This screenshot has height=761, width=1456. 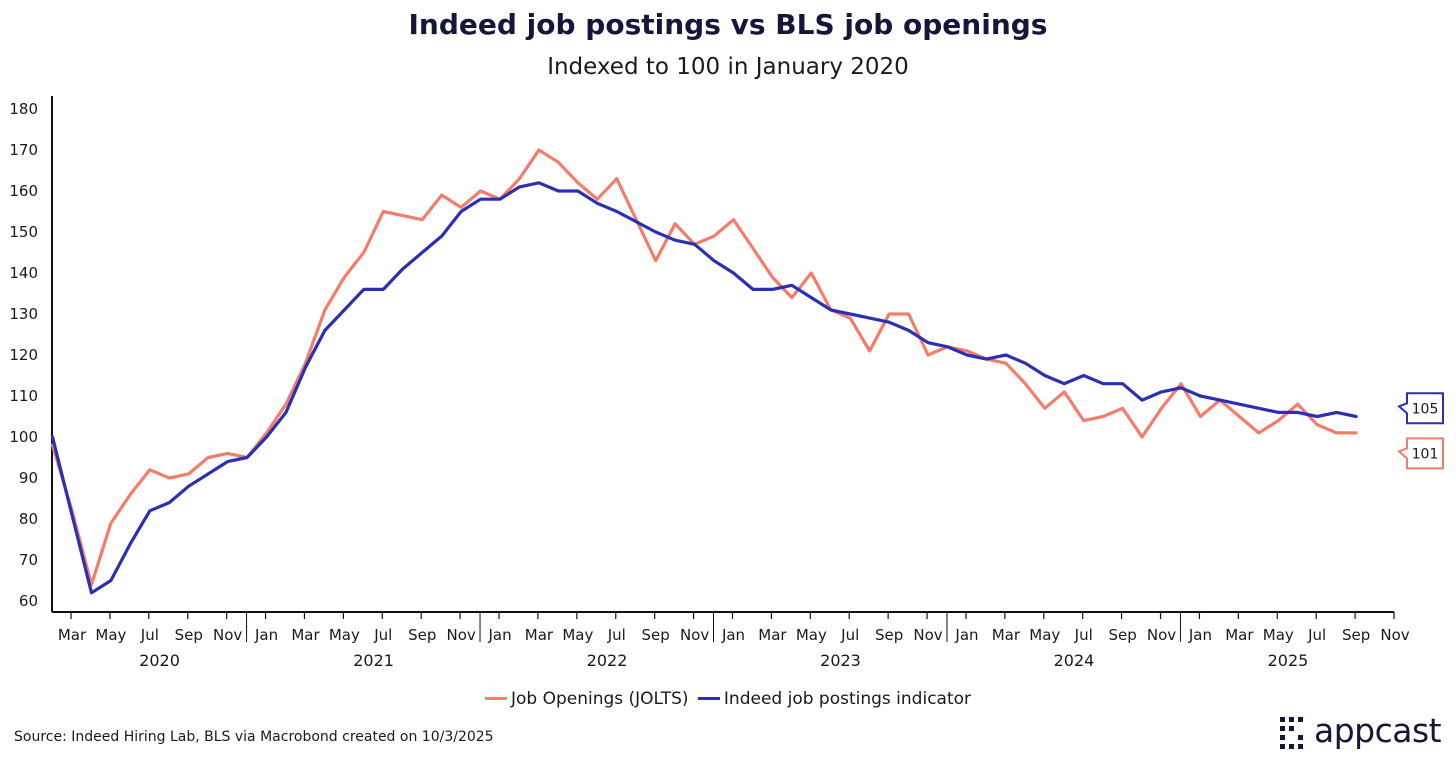 I want to click on y-tick-label: 90, so click(x=28, y=478).